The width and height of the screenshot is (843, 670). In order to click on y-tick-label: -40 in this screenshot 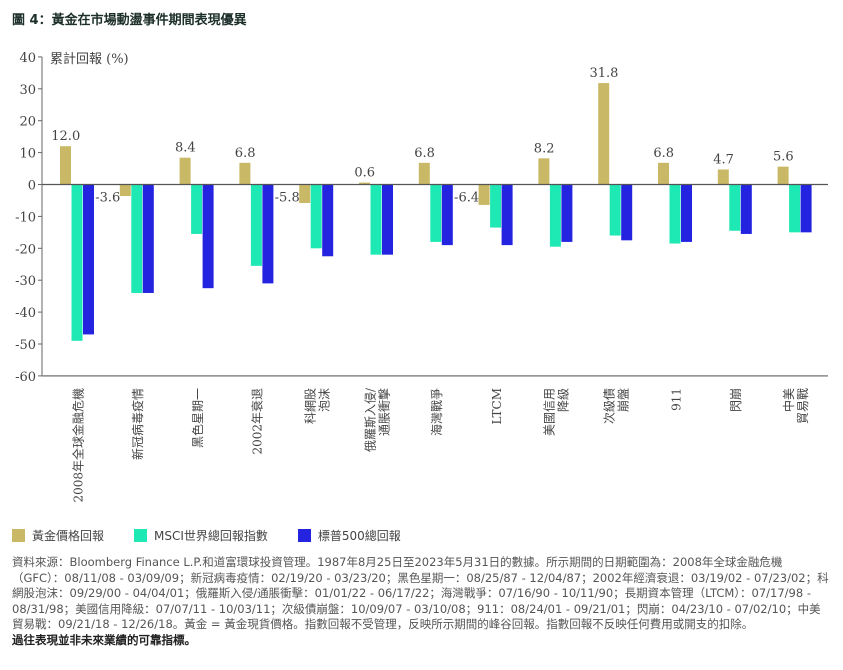, I will do `click(25, 313)`.